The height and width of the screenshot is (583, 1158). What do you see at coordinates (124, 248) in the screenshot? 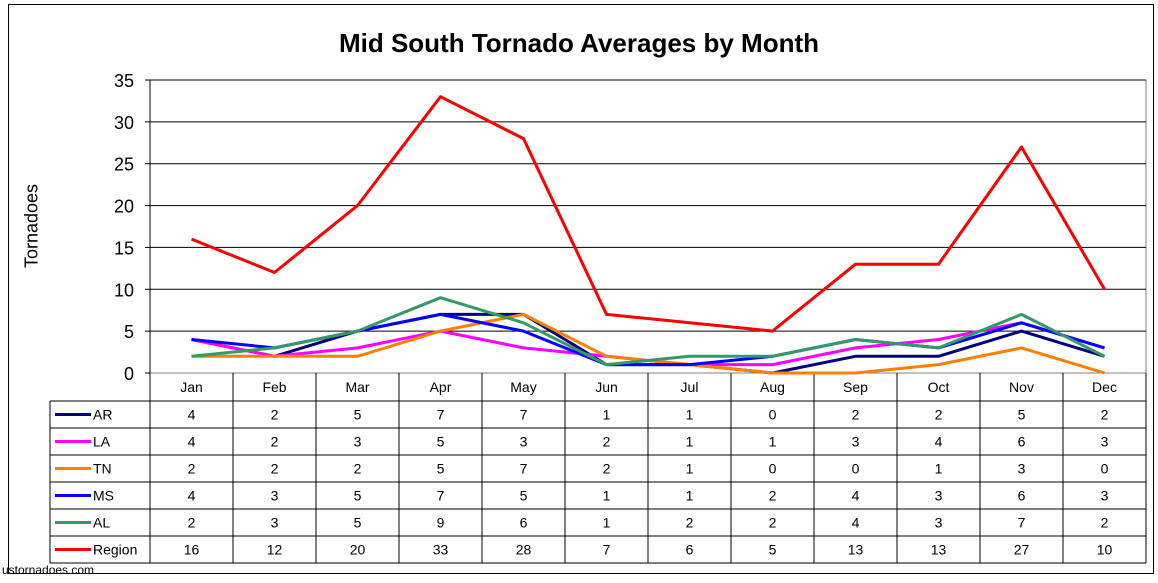
I see `y-tick-label: 15` at bounding box center [124, 248].